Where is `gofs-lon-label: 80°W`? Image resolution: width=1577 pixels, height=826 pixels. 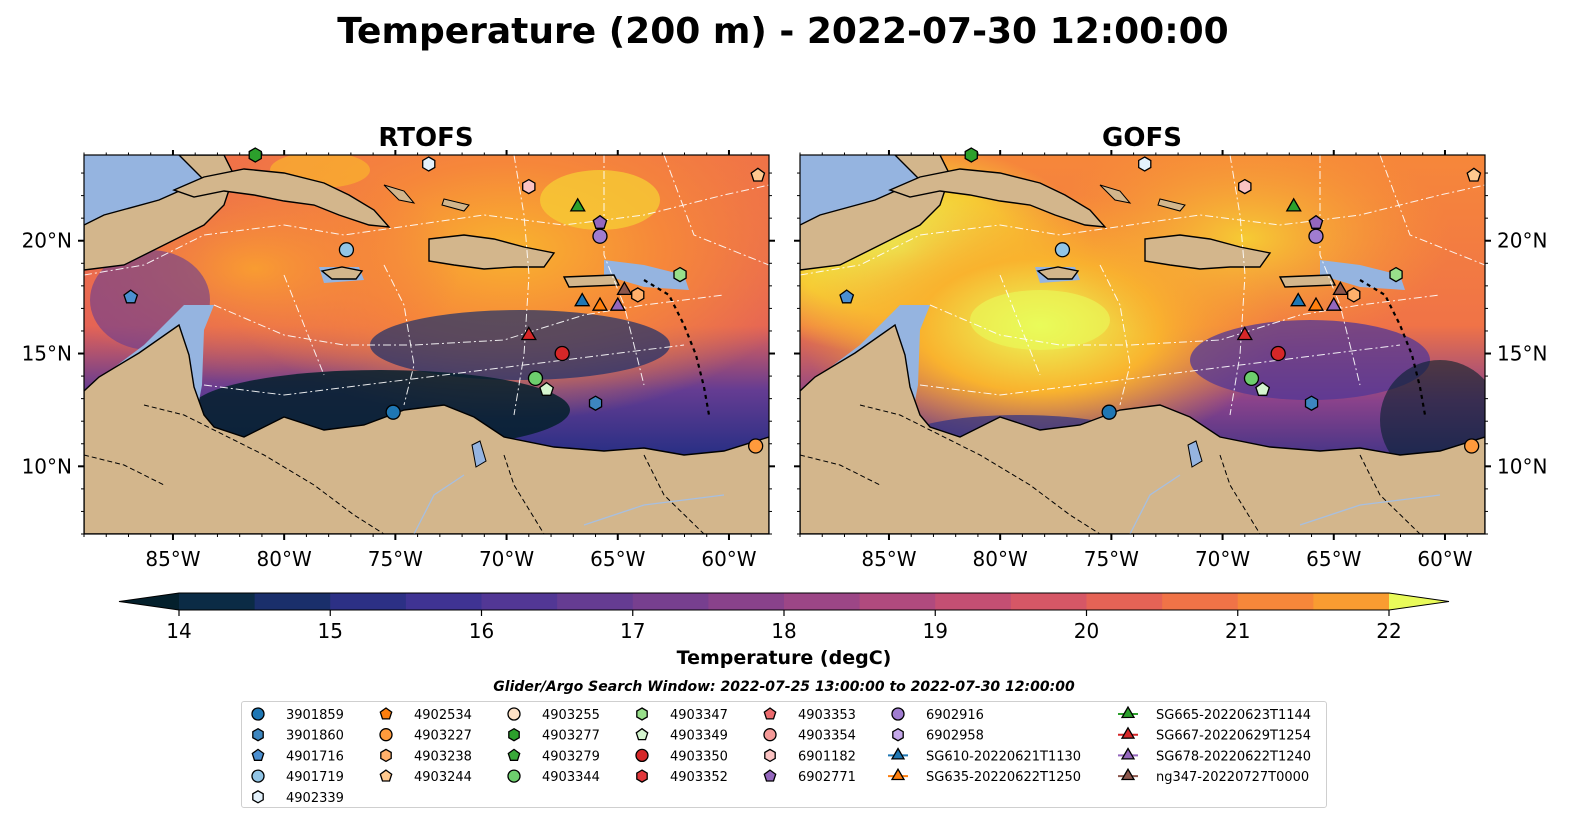
gofs-lon-label: 80°W is located at coordinates (1000, 559).